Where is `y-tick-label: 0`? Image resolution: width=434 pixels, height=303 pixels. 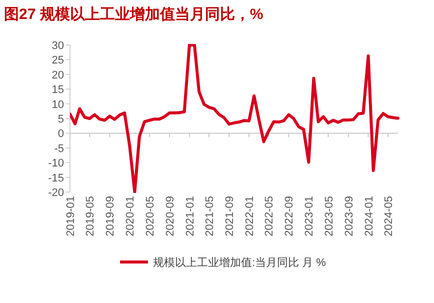
y-tick-label: 0 is located at coordinates (61, 134).